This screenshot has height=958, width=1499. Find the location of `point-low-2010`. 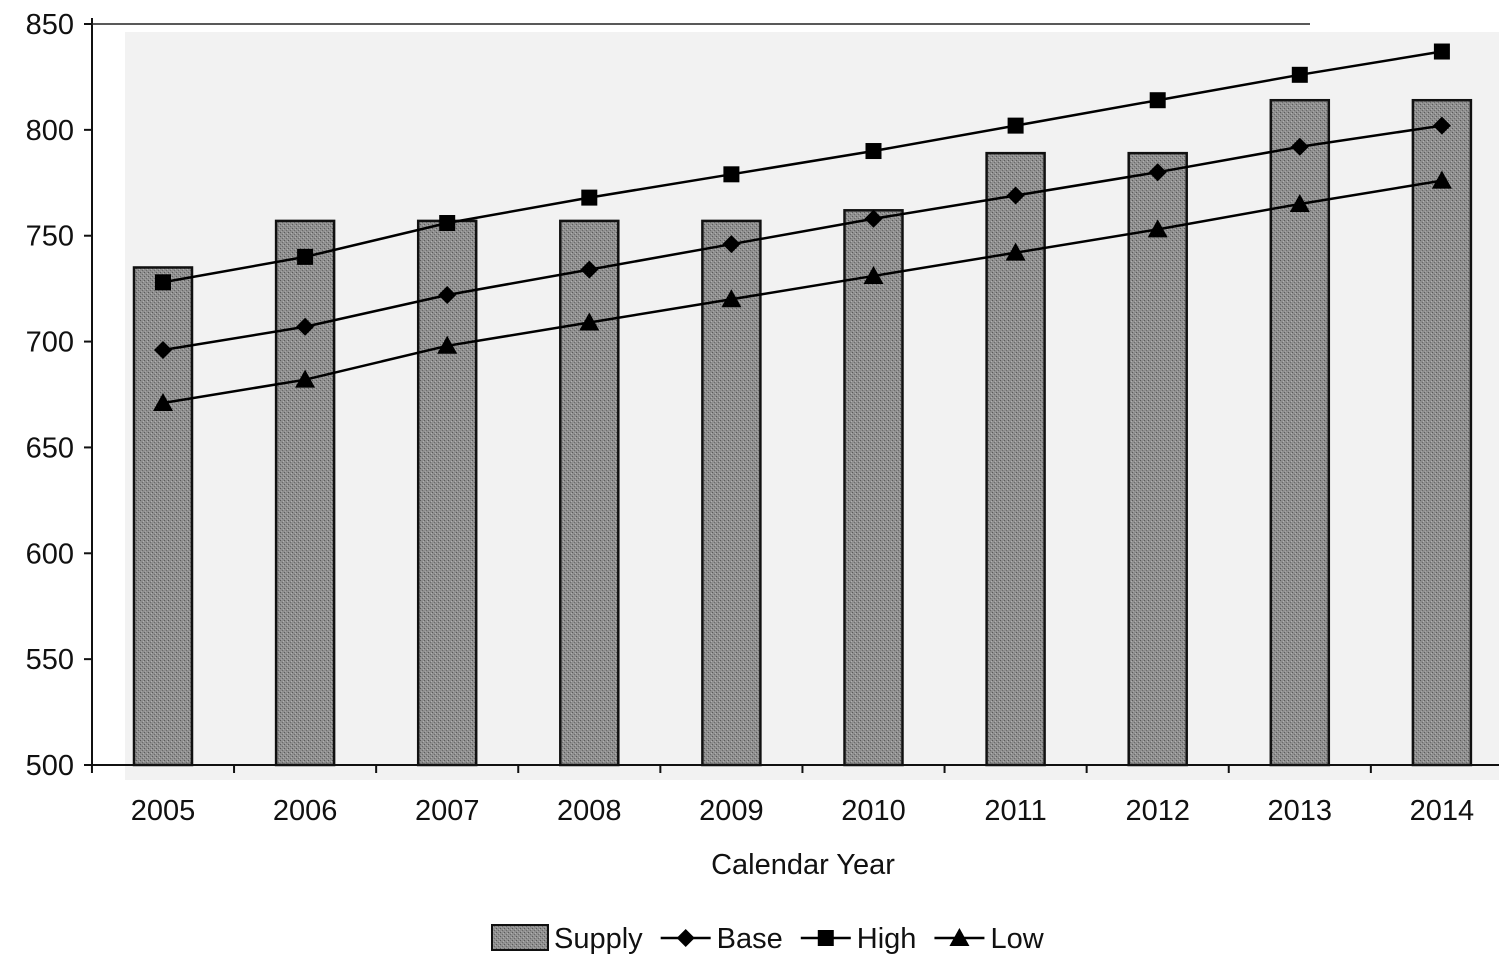

point-low-2010 is located at coordinates (873, 274).